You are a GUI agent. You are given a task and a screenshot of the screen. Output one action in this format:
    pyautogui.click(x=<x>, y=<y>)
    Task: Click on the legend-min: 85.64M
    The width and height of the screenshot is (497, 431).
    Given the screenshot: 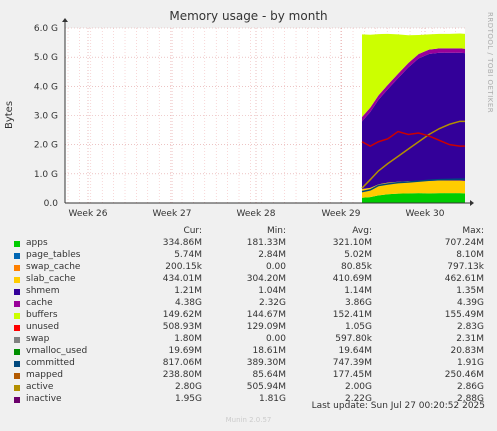 What is the action you would take?
    pyautogui.click(x=269, y=375)
    